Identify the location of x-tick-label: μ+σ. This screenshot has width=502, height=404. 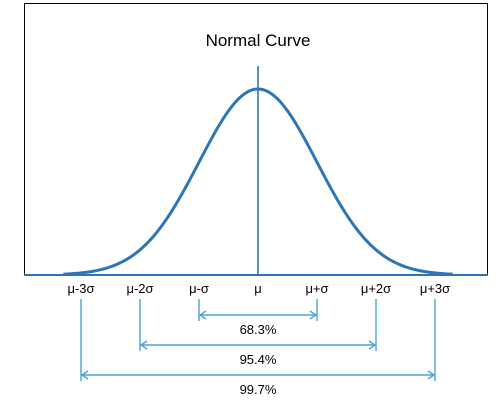
(316, 288).